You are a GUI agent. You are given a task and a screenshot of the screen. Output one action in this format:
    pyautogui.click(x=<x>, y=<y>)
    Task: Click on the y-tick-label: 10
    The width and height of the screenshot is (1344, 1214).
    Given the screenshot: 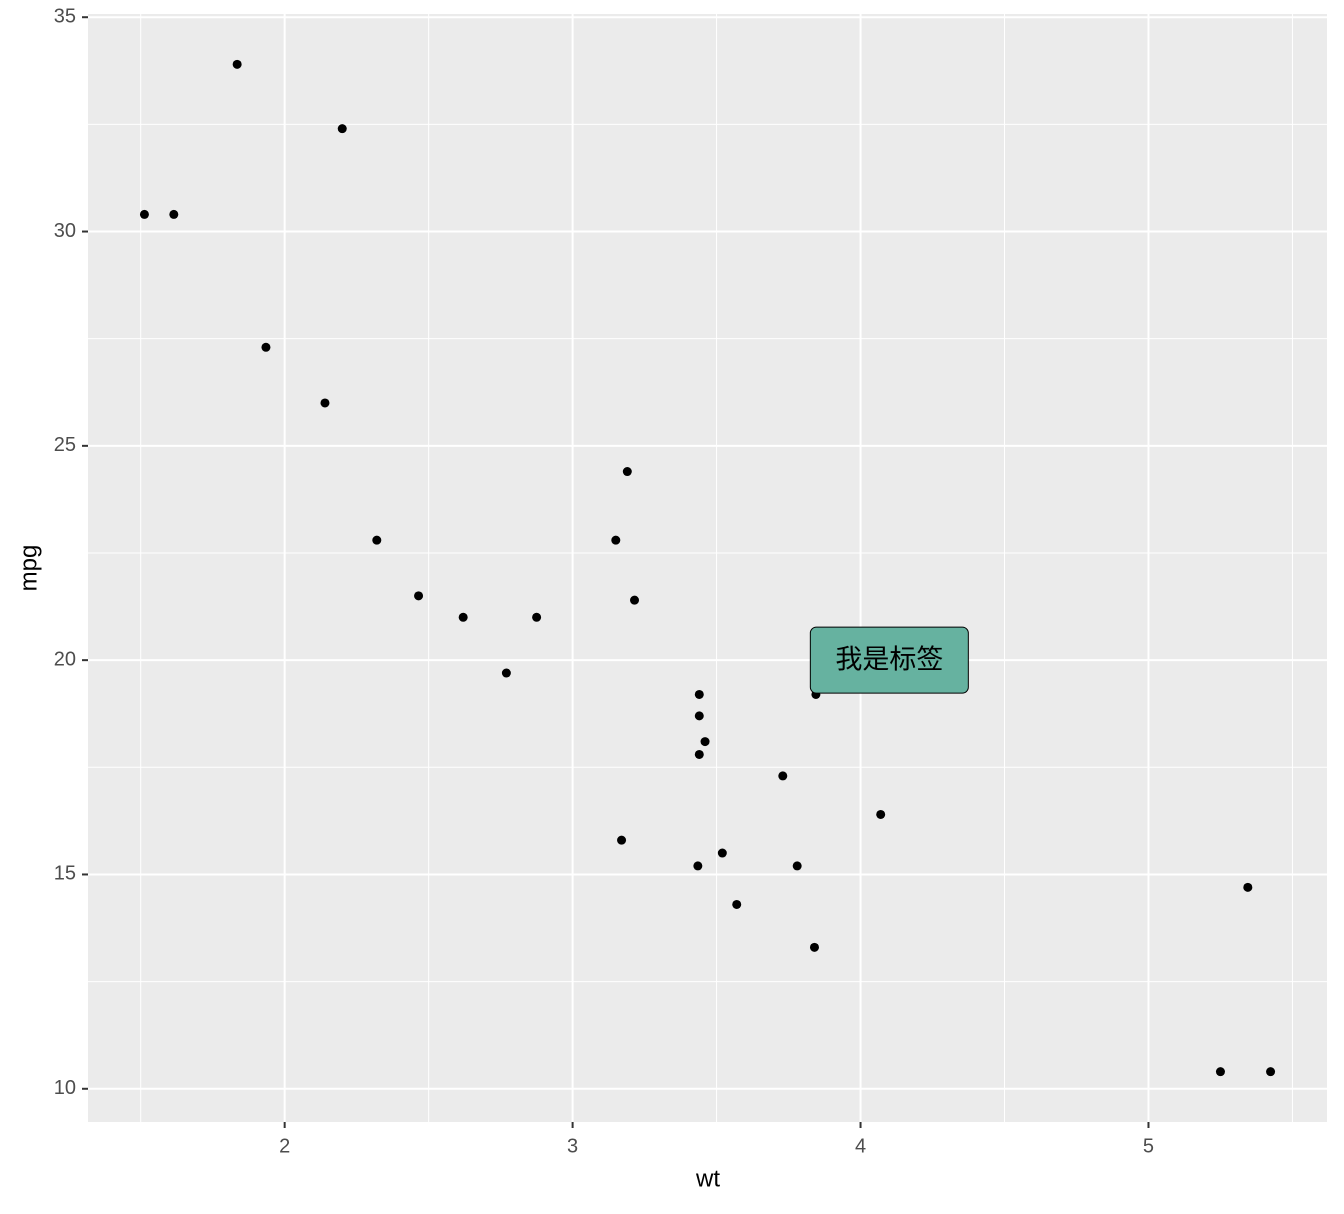 What is the action you would take?
    pyautogui.click(x=65, y=1088)
    